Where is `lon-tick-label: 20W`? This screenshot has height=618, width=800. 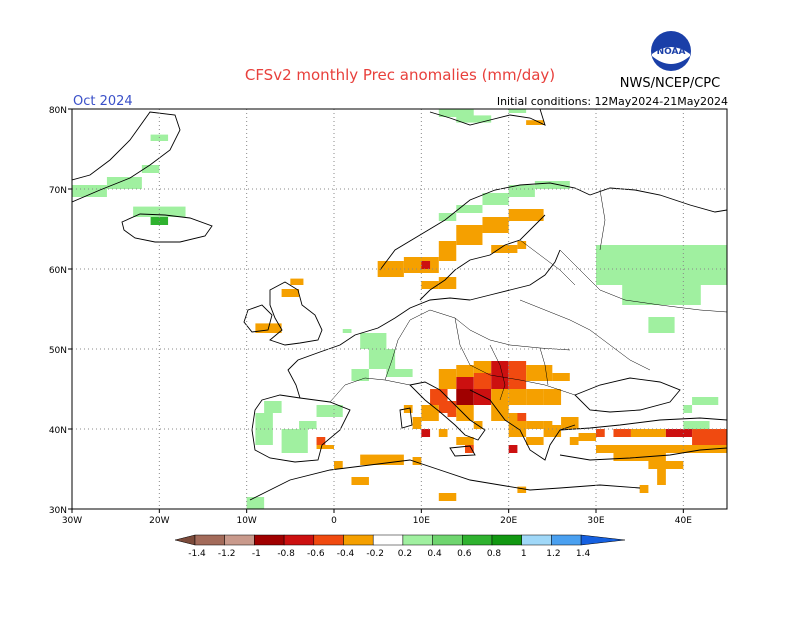
lon-tick-label: 20W is located at coordinates (159, 521).